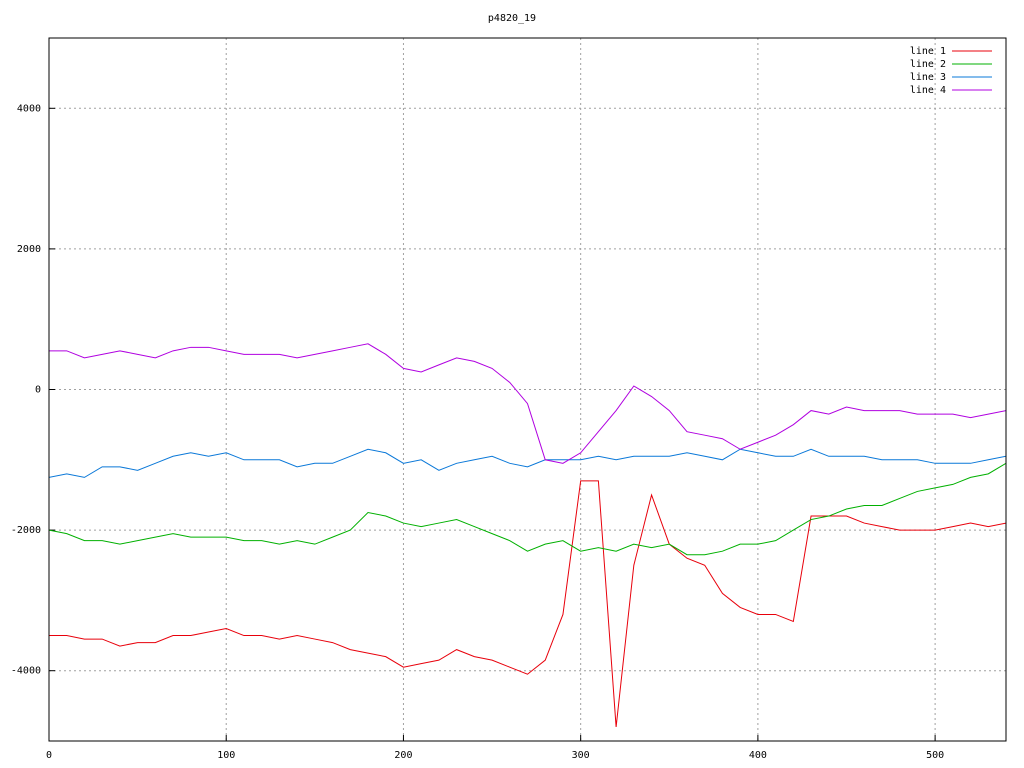 The image size is (1024, 768). I want to click on y-tick-label: 4000, so click(29, 108).